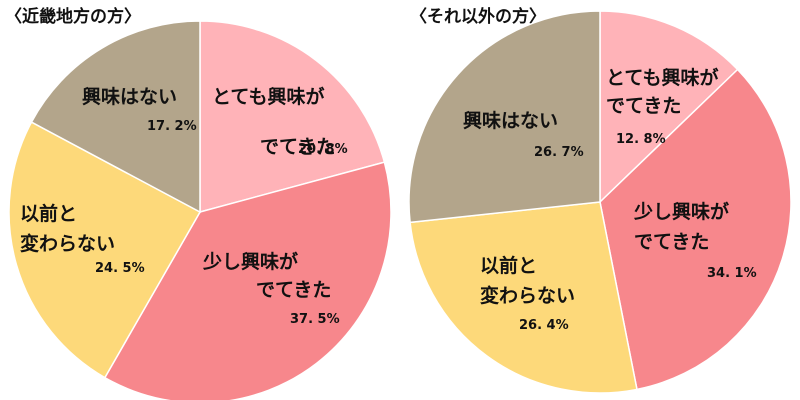 Image resolution: width=800 pixels, height=400 pixels. Describe the element at coordinates (315, 319) in the screenshot. I see `slice-percent-label: 37. 5%` at that location.